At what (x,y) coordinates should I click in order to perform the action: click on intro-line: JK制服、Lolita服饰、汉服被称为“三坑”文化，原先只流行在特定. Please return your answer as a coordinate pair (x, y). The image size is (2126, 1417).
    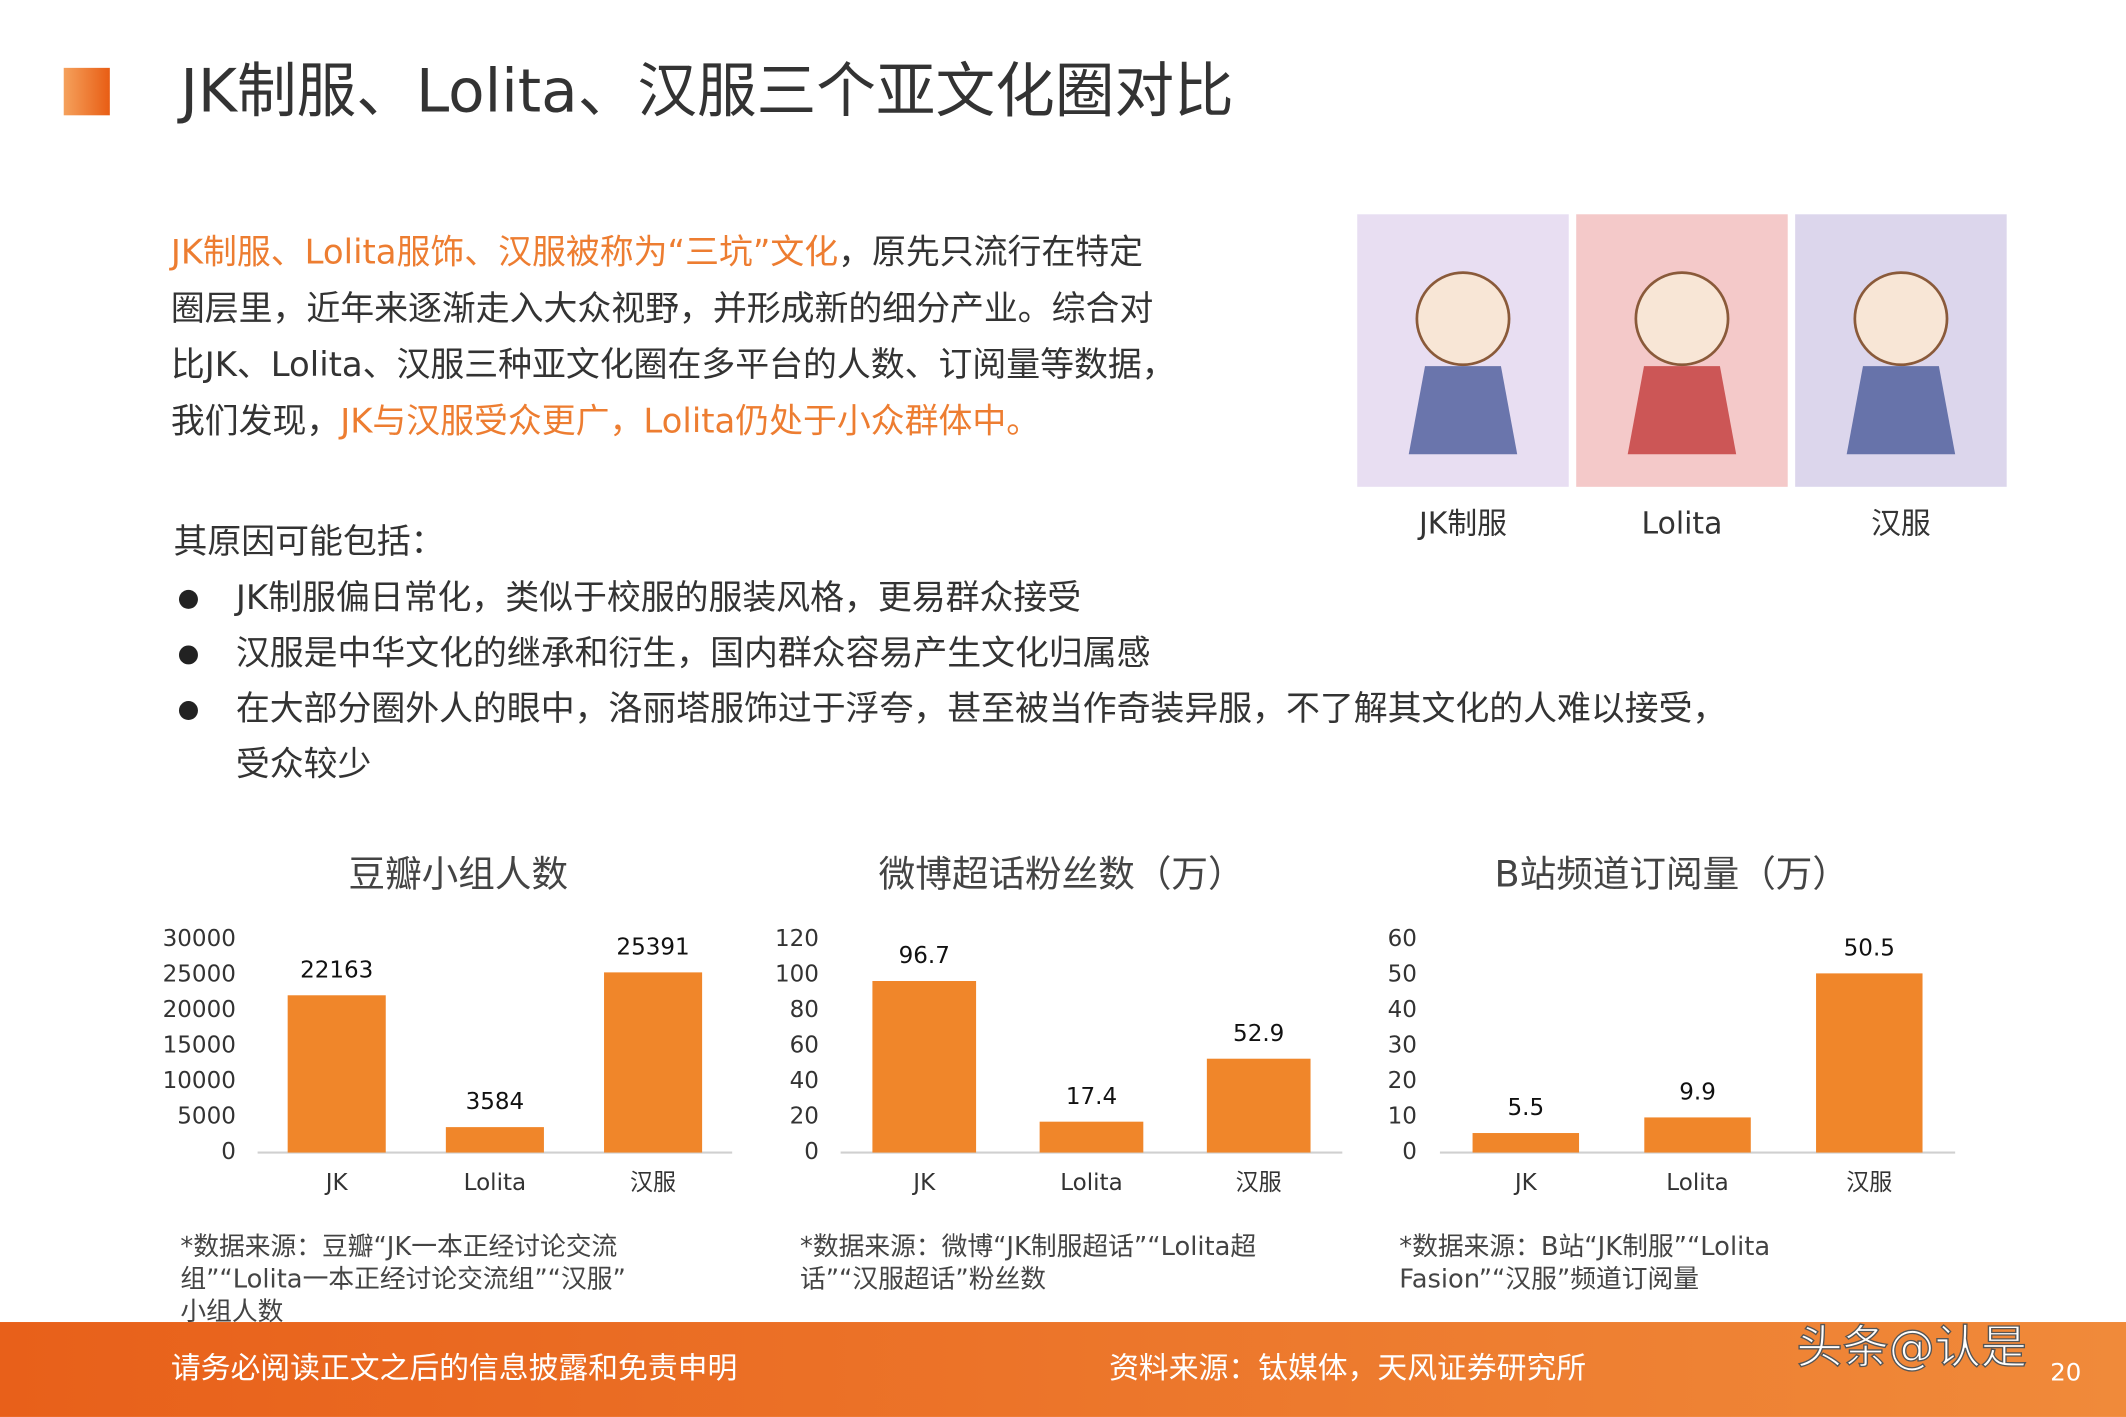
    Looking at the image, I should click on (656, 251).